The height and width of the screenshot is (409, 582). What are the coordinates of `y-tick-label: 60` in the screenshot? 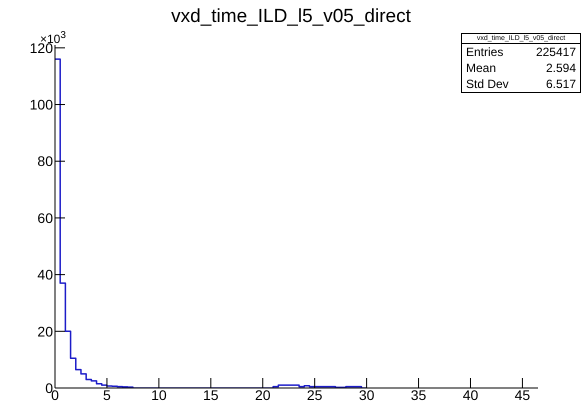 It's located at (45, 218).